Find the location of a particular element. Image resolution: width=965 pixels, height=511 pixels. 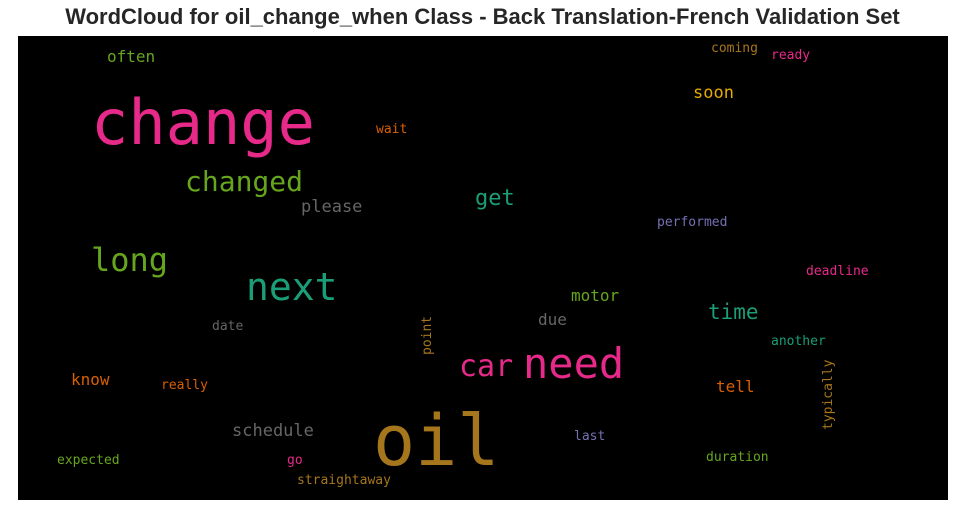

word-car: car is located at coordinates (486, 366).